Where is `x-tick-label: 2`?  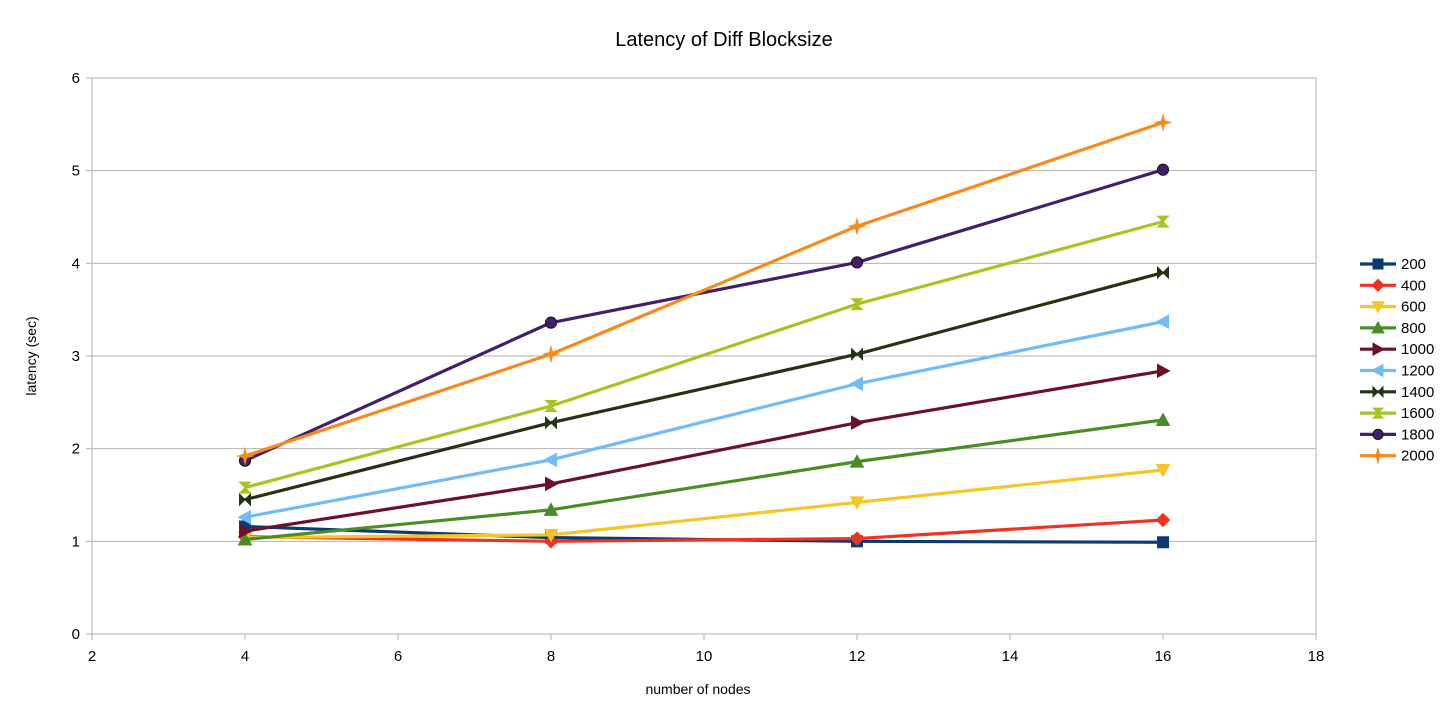 x-tick-label: 2 is located at coordinates (92, 656).